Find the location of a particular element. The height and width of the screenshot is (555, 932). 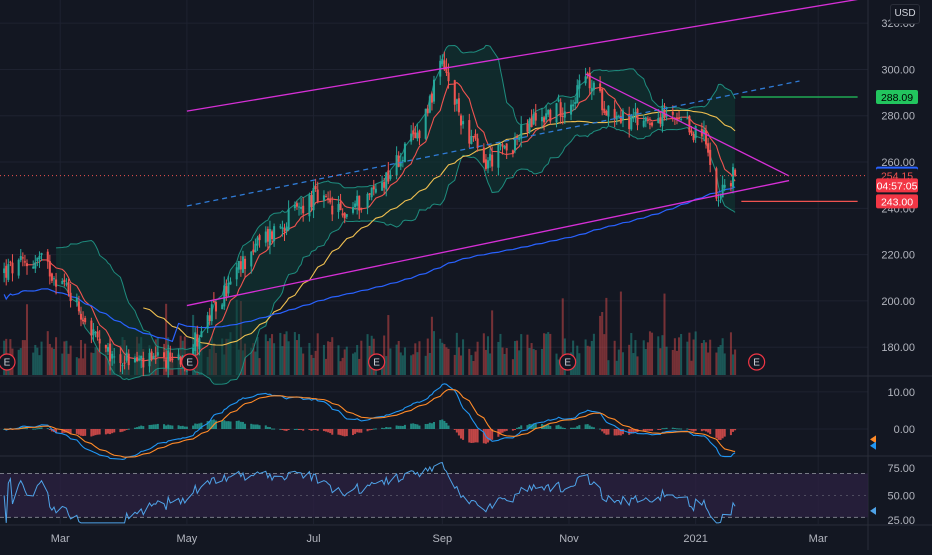

price-tag-label: 288.09 is located at coordinates (897, 98).